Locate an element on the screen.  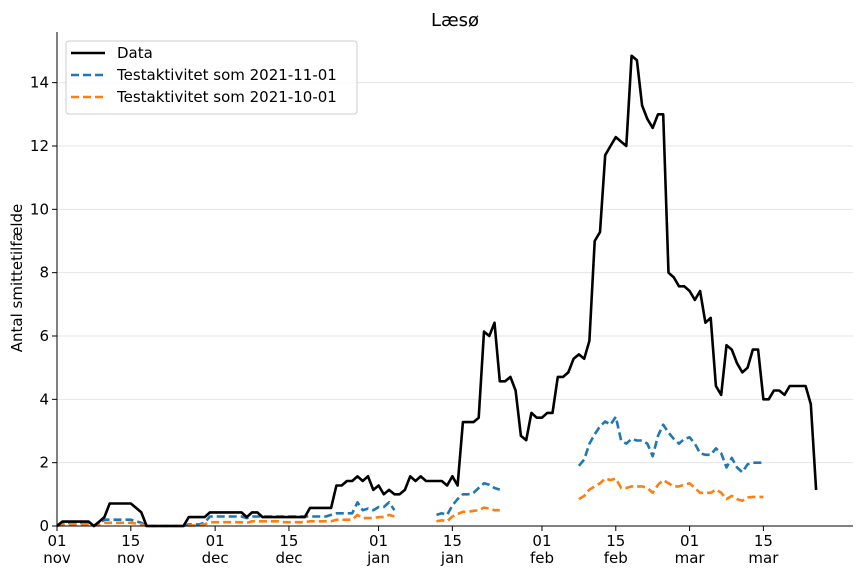
y-tick-label: 4 is located at coordinates (44, 399).